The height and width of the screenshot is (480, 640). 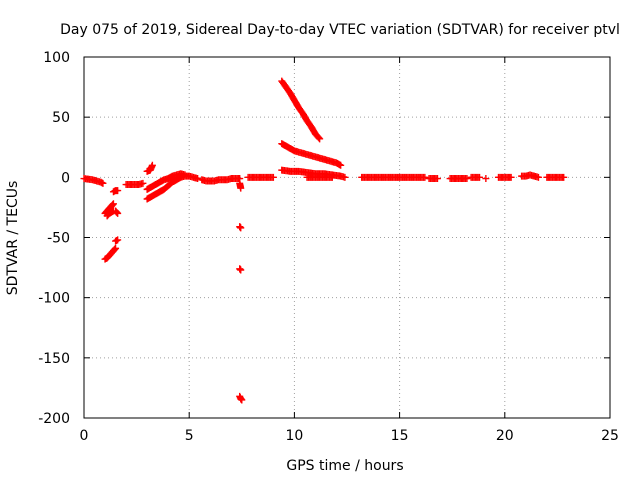 I want to click on x-tick-label: 5, so click(x=189, y=436).